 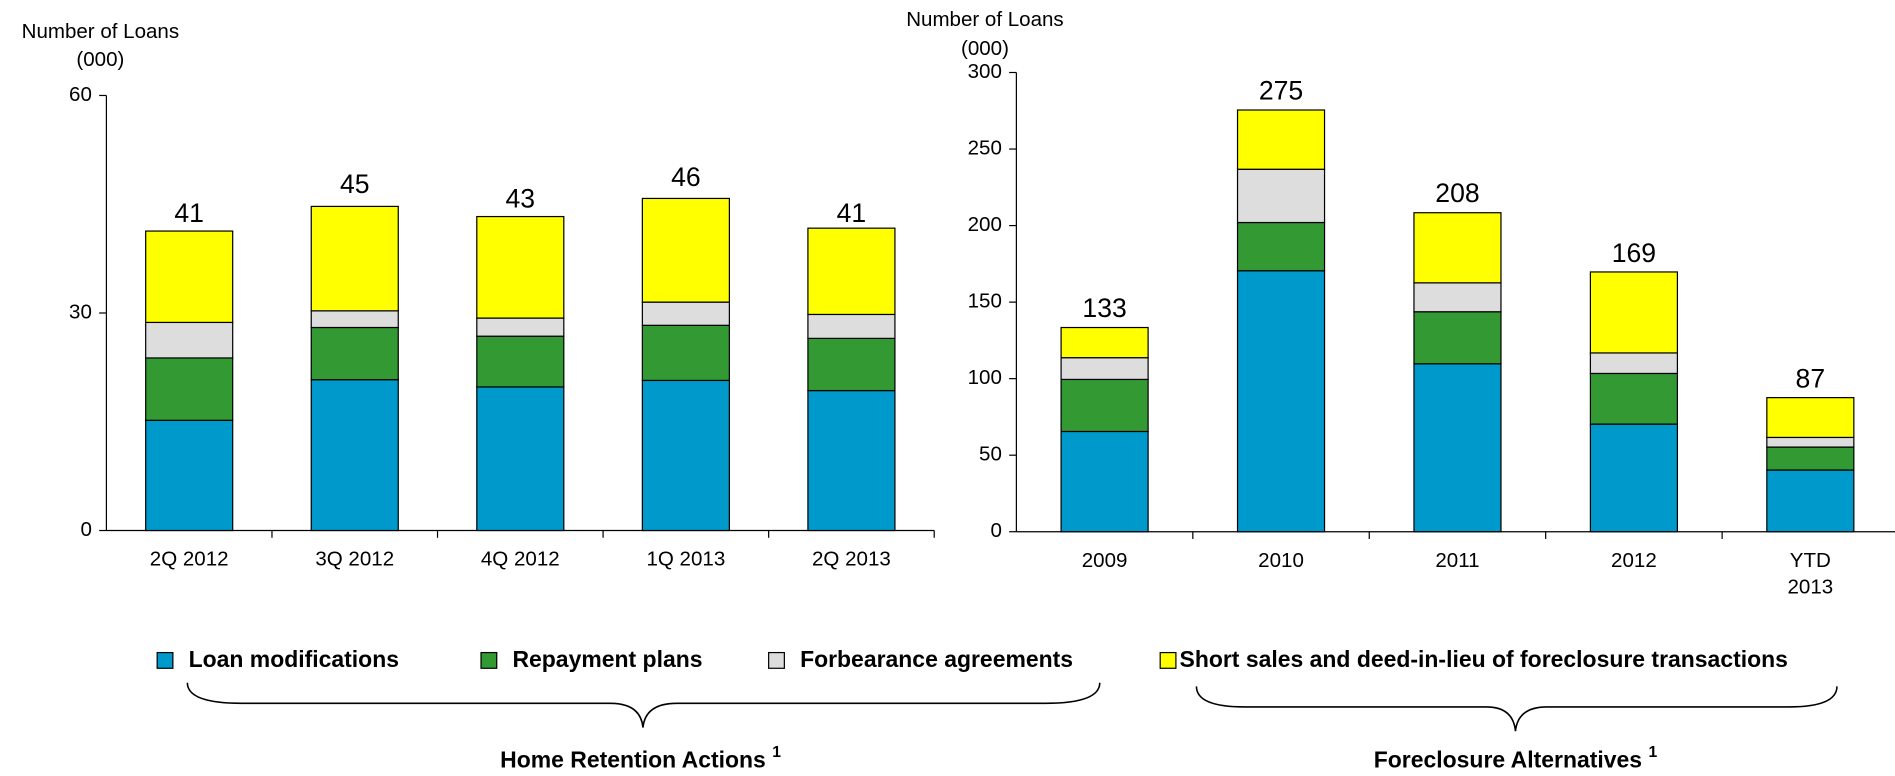 I want to click on y-tick-label: 250, so click(x=985, y=147).